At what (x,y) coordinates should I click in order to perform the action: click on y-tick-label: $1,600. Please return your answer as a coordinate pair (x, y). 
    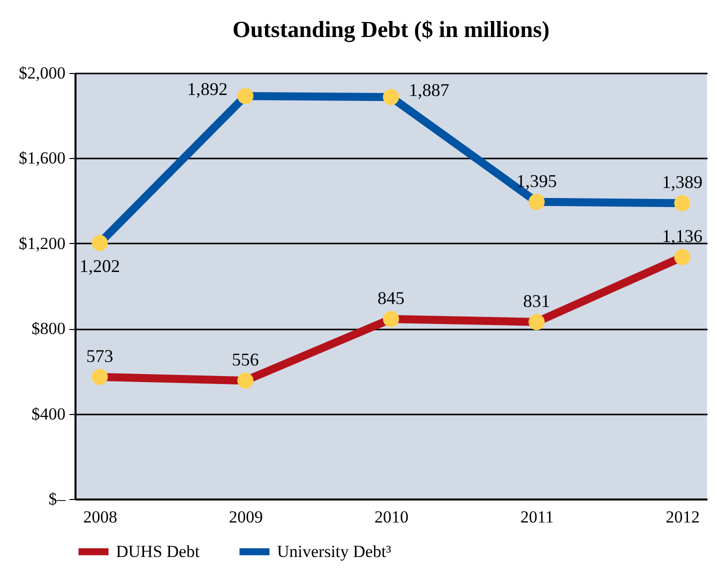
    Looking at the image, I should click on (42, 158).